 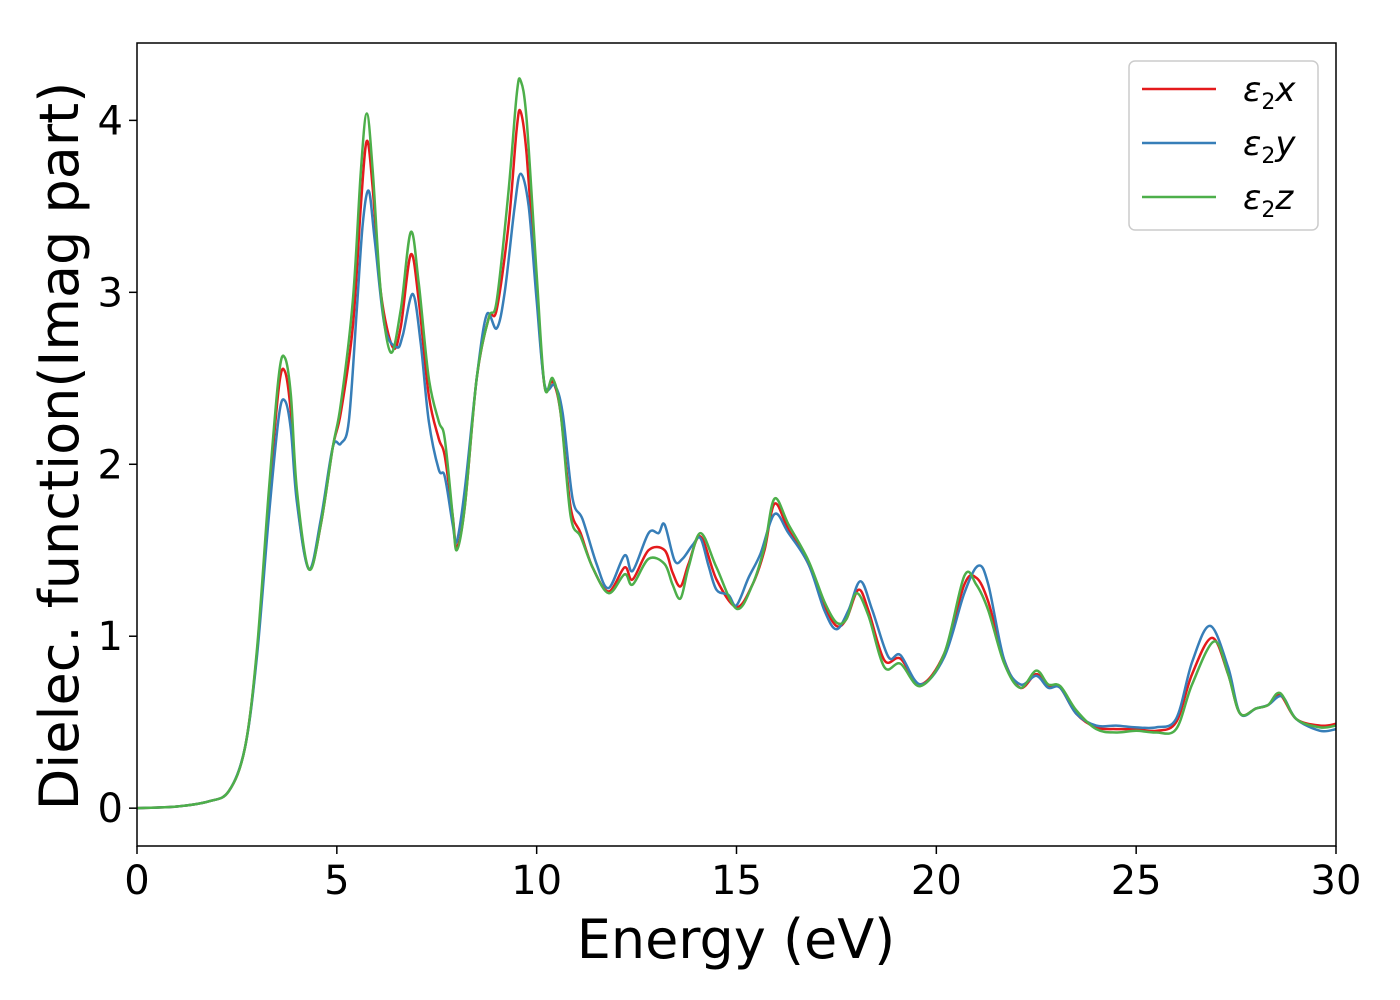 What do you see at coordinates (1136, 881) in the screenshot?
I see `x-tick-label: 25` at bounding box center [1136, 881].